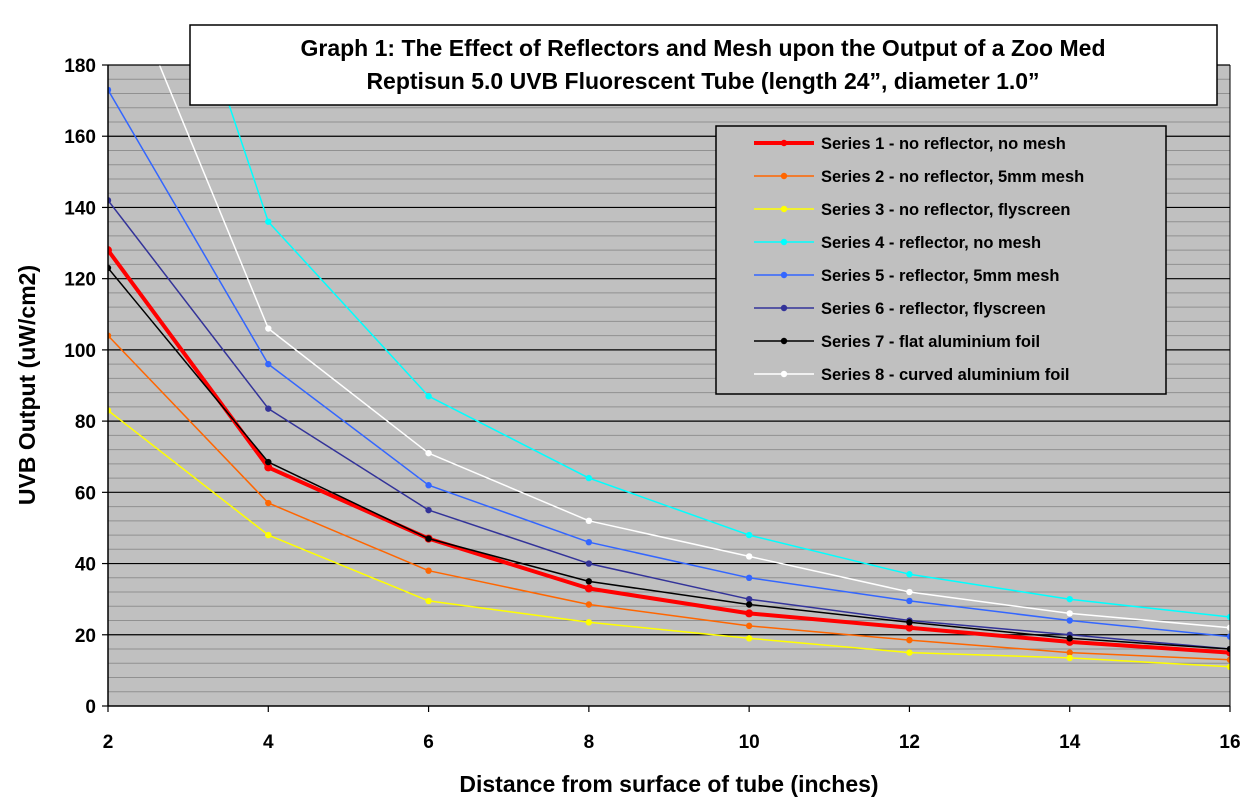 The image size is (1254, 800). What do you see at coordinates (80, 280) in the screenshot?
I see `y-tick-label: 120` at bounding box center [80, 280].